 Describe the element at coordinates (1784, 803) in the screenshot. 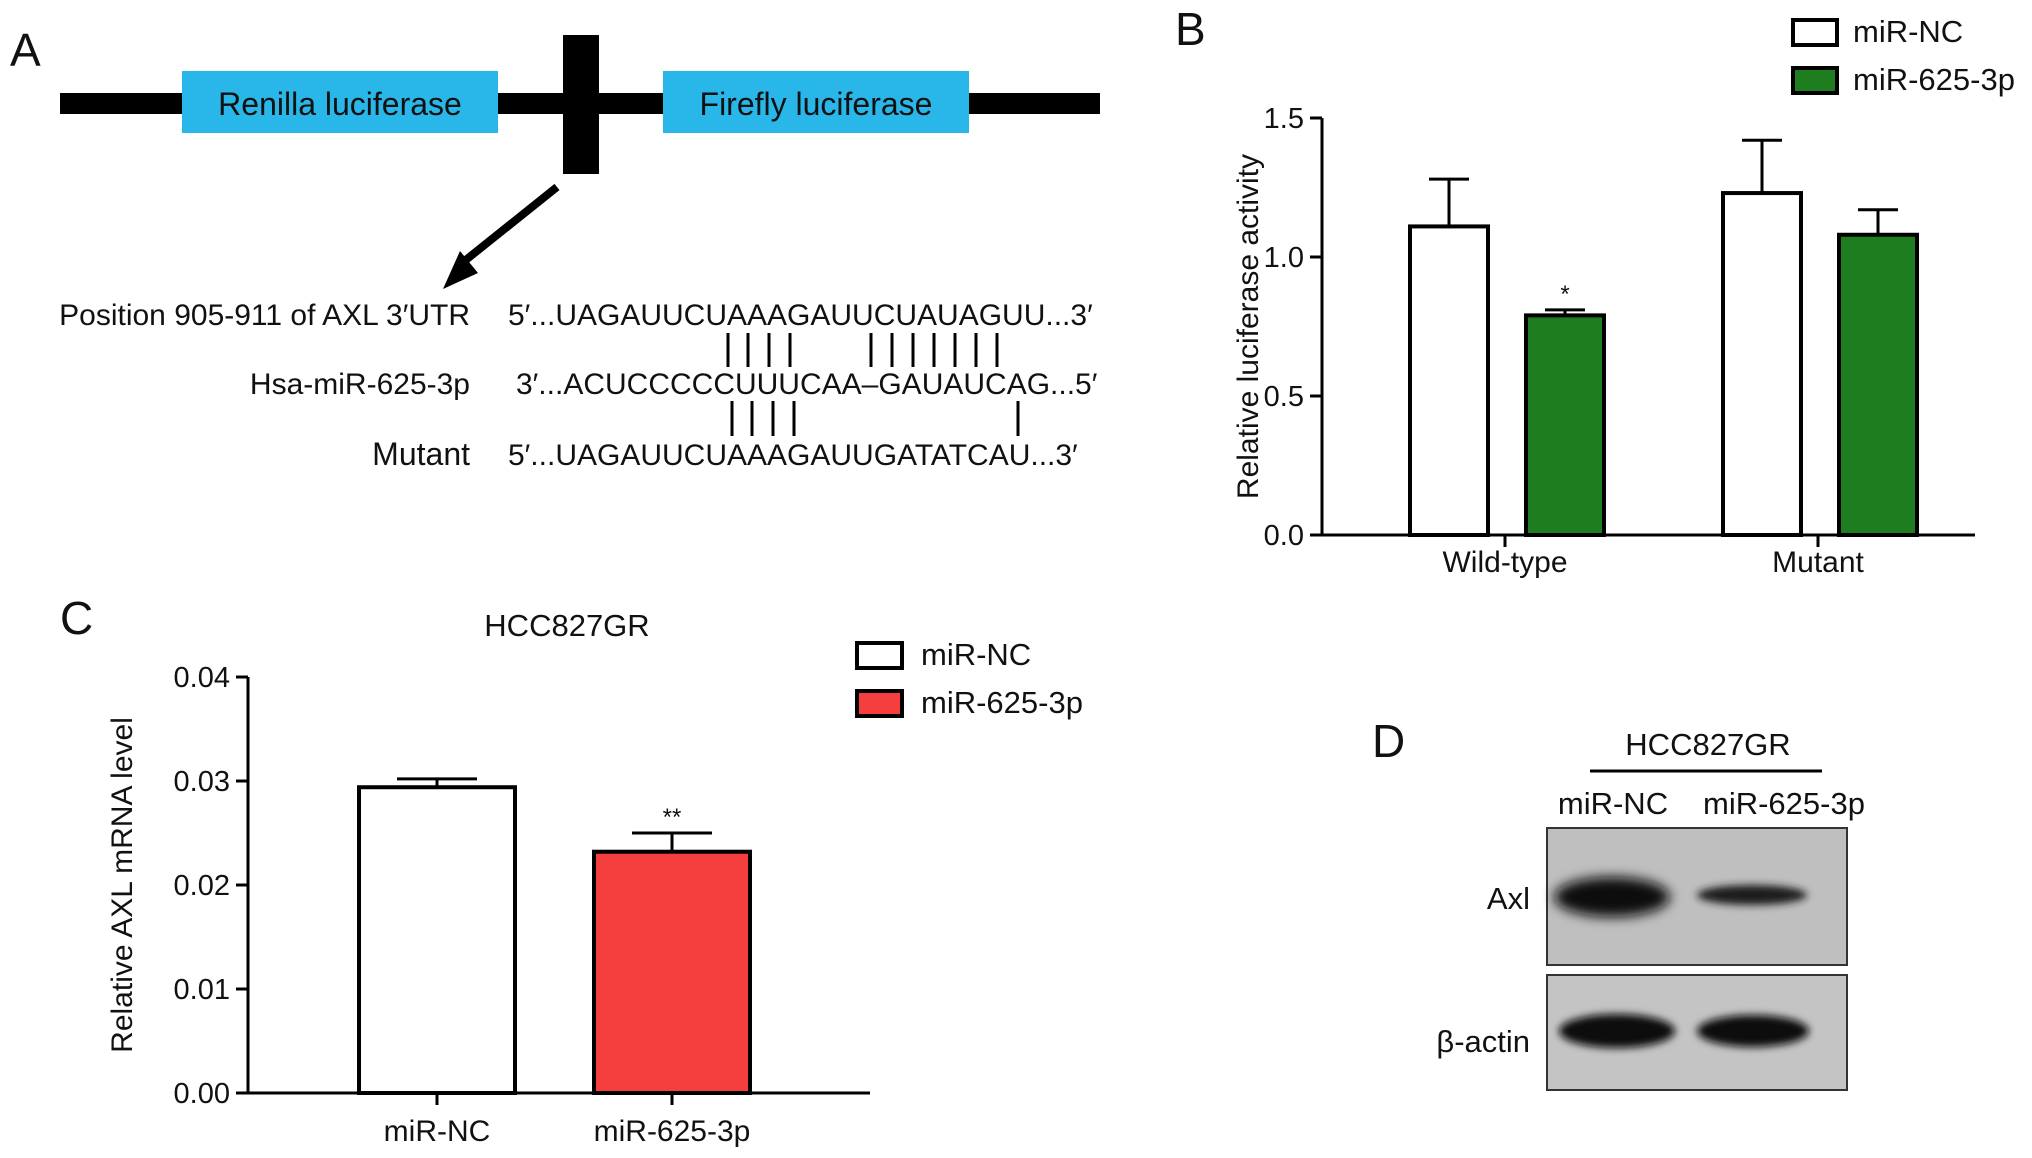

I see `blot-lane-2-label: miR-625-3p` at that location.